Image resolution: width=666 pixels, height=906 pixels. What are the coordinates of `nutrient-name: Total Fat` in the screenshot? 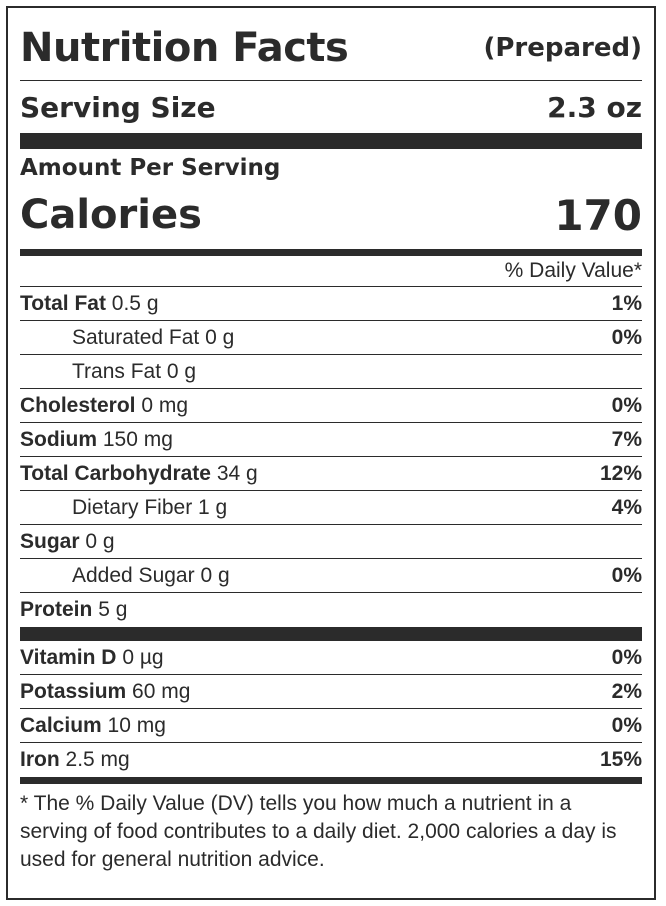 It's located at (63, 303).